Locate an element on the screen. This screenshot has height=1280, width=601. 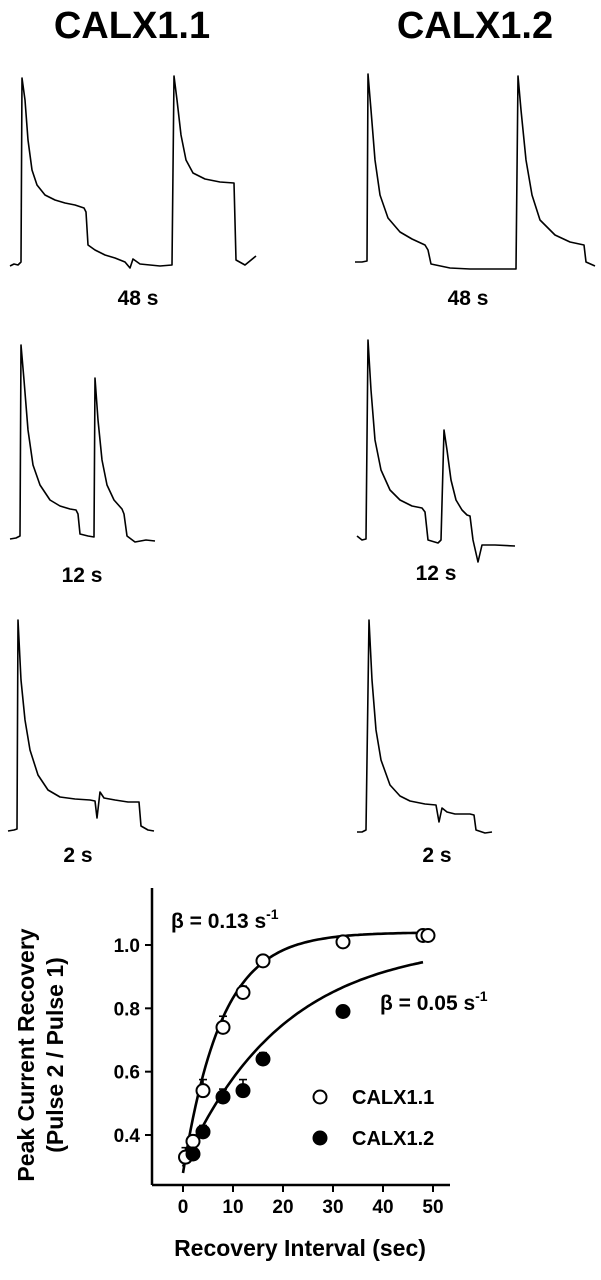
x-tick-label: 10 is located at coordinates (232, 1207).